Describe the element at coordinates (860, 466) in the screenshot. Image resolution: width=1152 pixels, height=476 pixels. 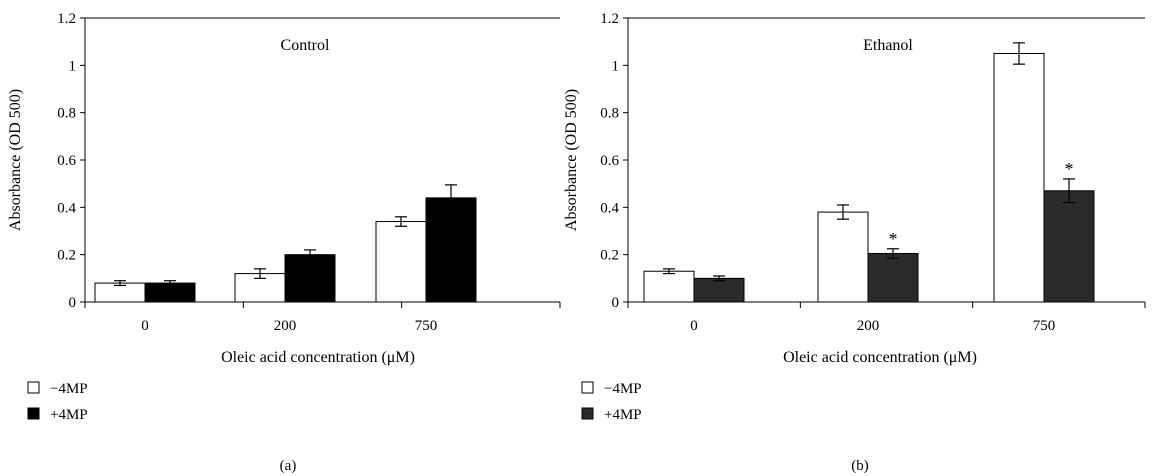
I see `panel-label: (b)` at that location.